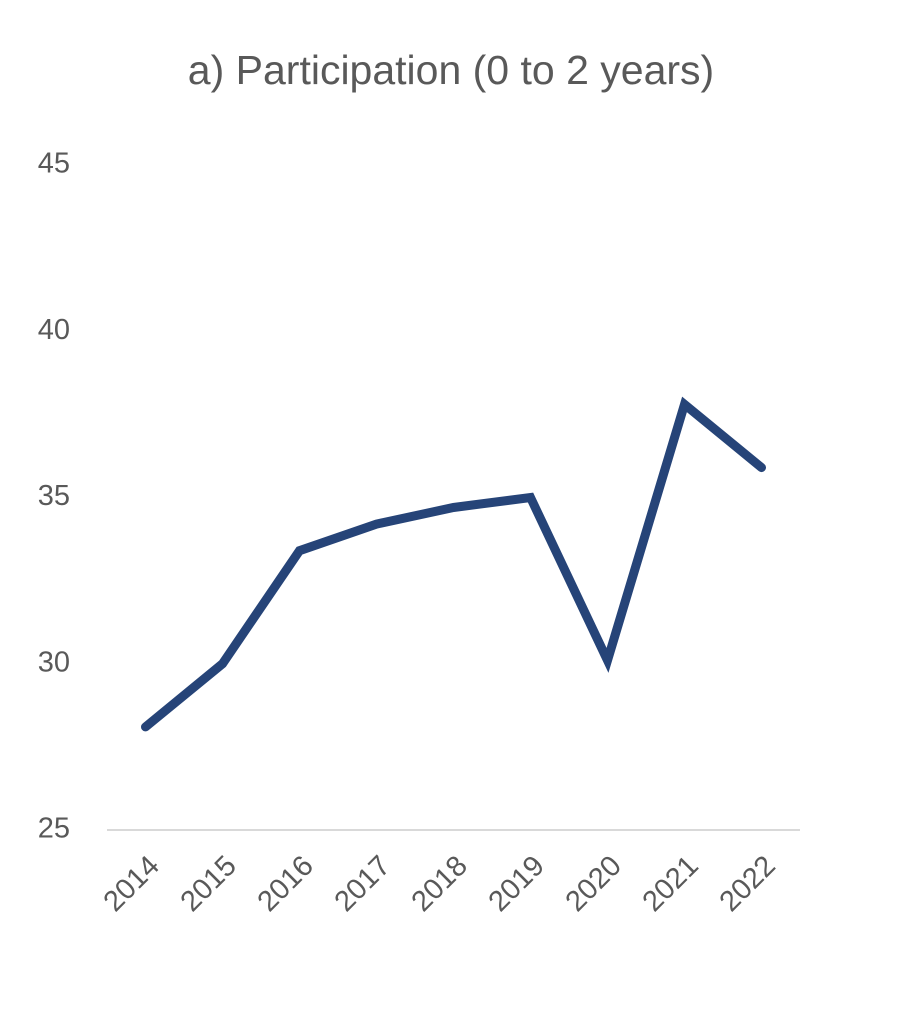 The width and height of the screenshot is (902, 1026). What do you see at coordinates (54, 330) in the screenshot?
I see `y-tick-label: 40` at bounding box center [54, 330].